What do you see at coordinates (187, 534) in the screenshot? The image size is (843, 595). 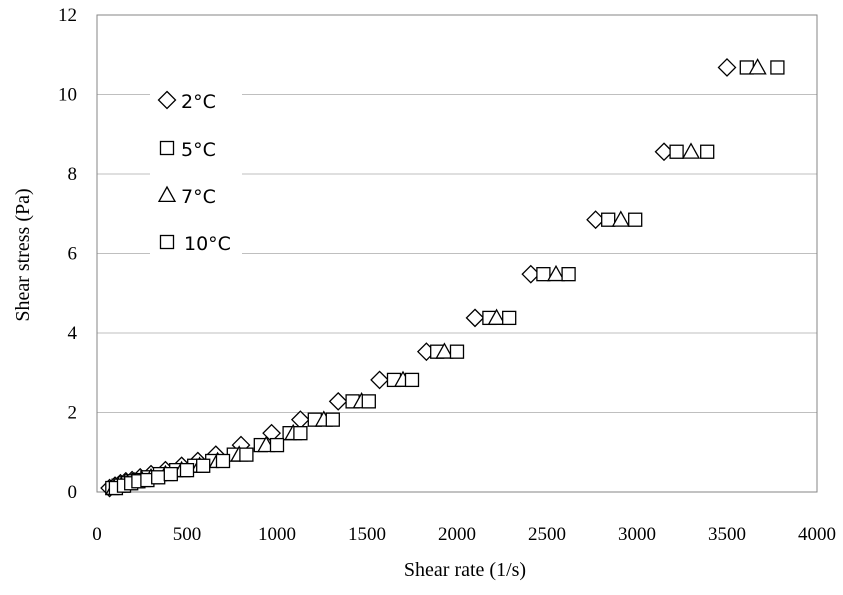 I see `x-tick-label: 500` at bounding box center [187, 534].